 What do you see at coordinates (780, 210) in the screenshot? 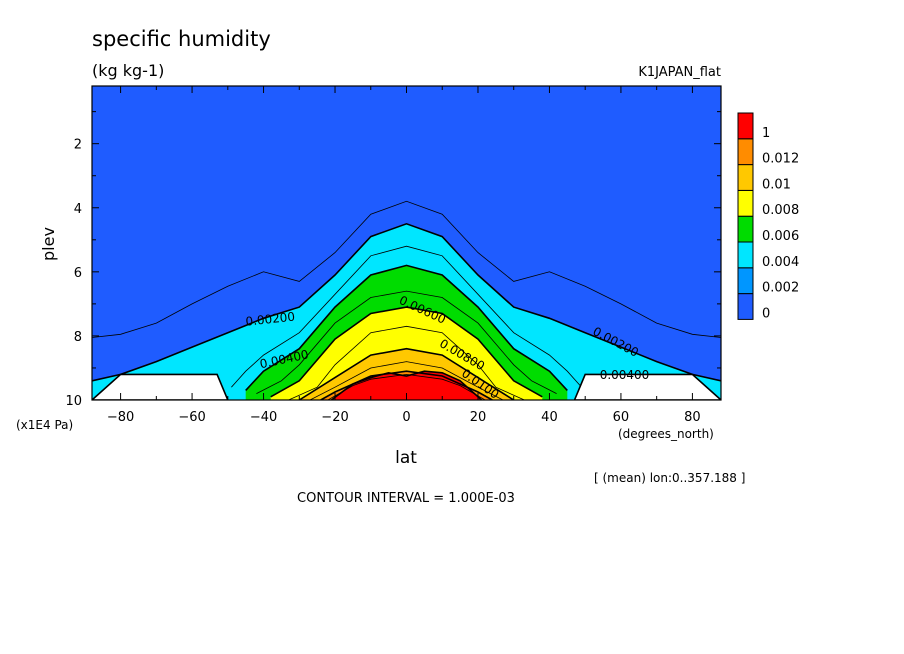
I see `colorbar-label: 0.008` at bounding box center [780, 210].